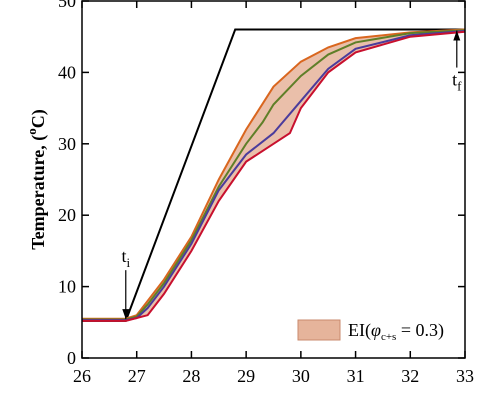 This screenshot has height=400, width=488. I want to click on legend-swatch, so click(319, 330).